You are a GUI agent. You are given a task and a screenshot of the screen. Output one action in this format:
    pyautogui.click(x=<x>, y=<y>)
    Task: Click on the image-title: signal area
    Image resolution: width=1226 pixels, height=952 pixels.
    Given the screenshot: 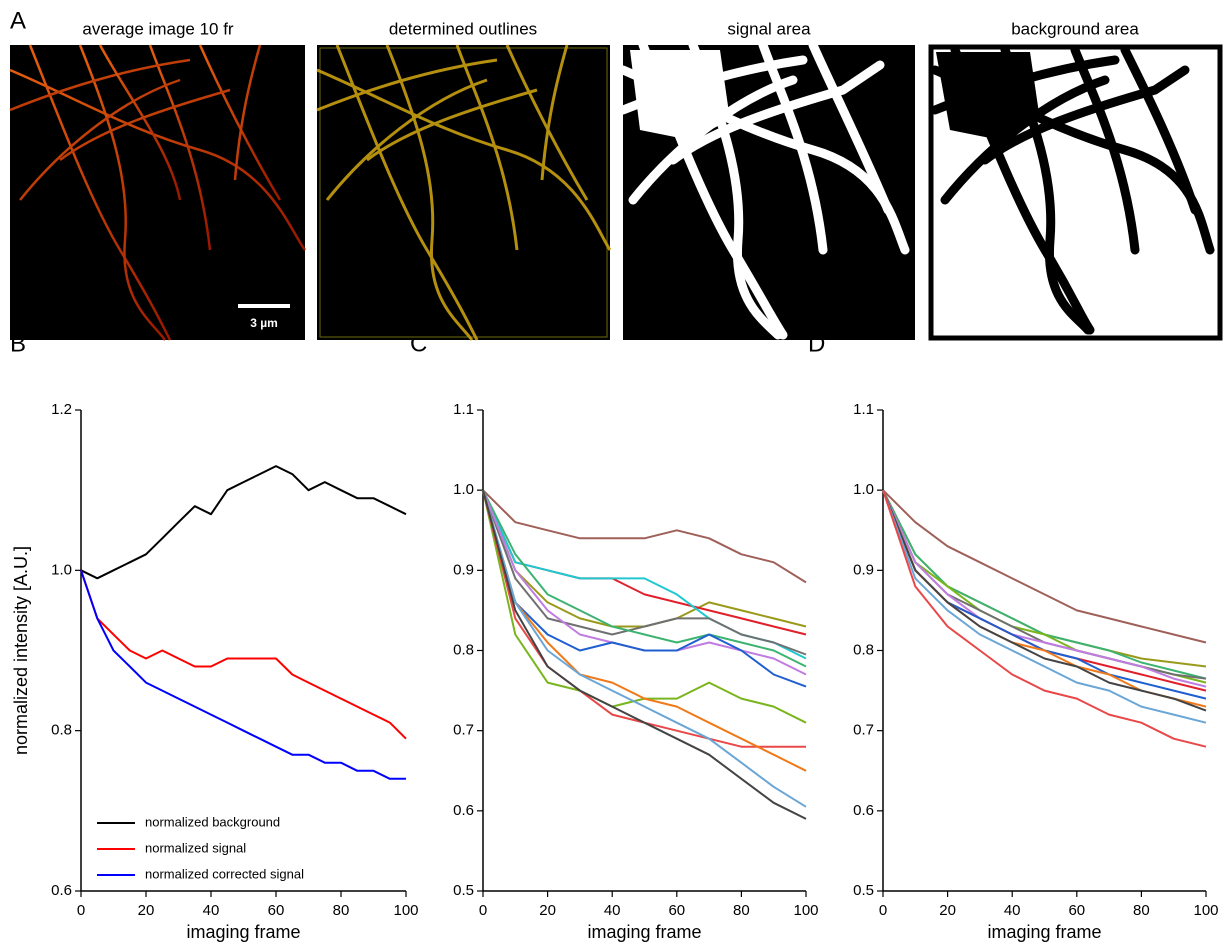 What is the action you would take?
    pyautogui.click(x=769, y=28)
    